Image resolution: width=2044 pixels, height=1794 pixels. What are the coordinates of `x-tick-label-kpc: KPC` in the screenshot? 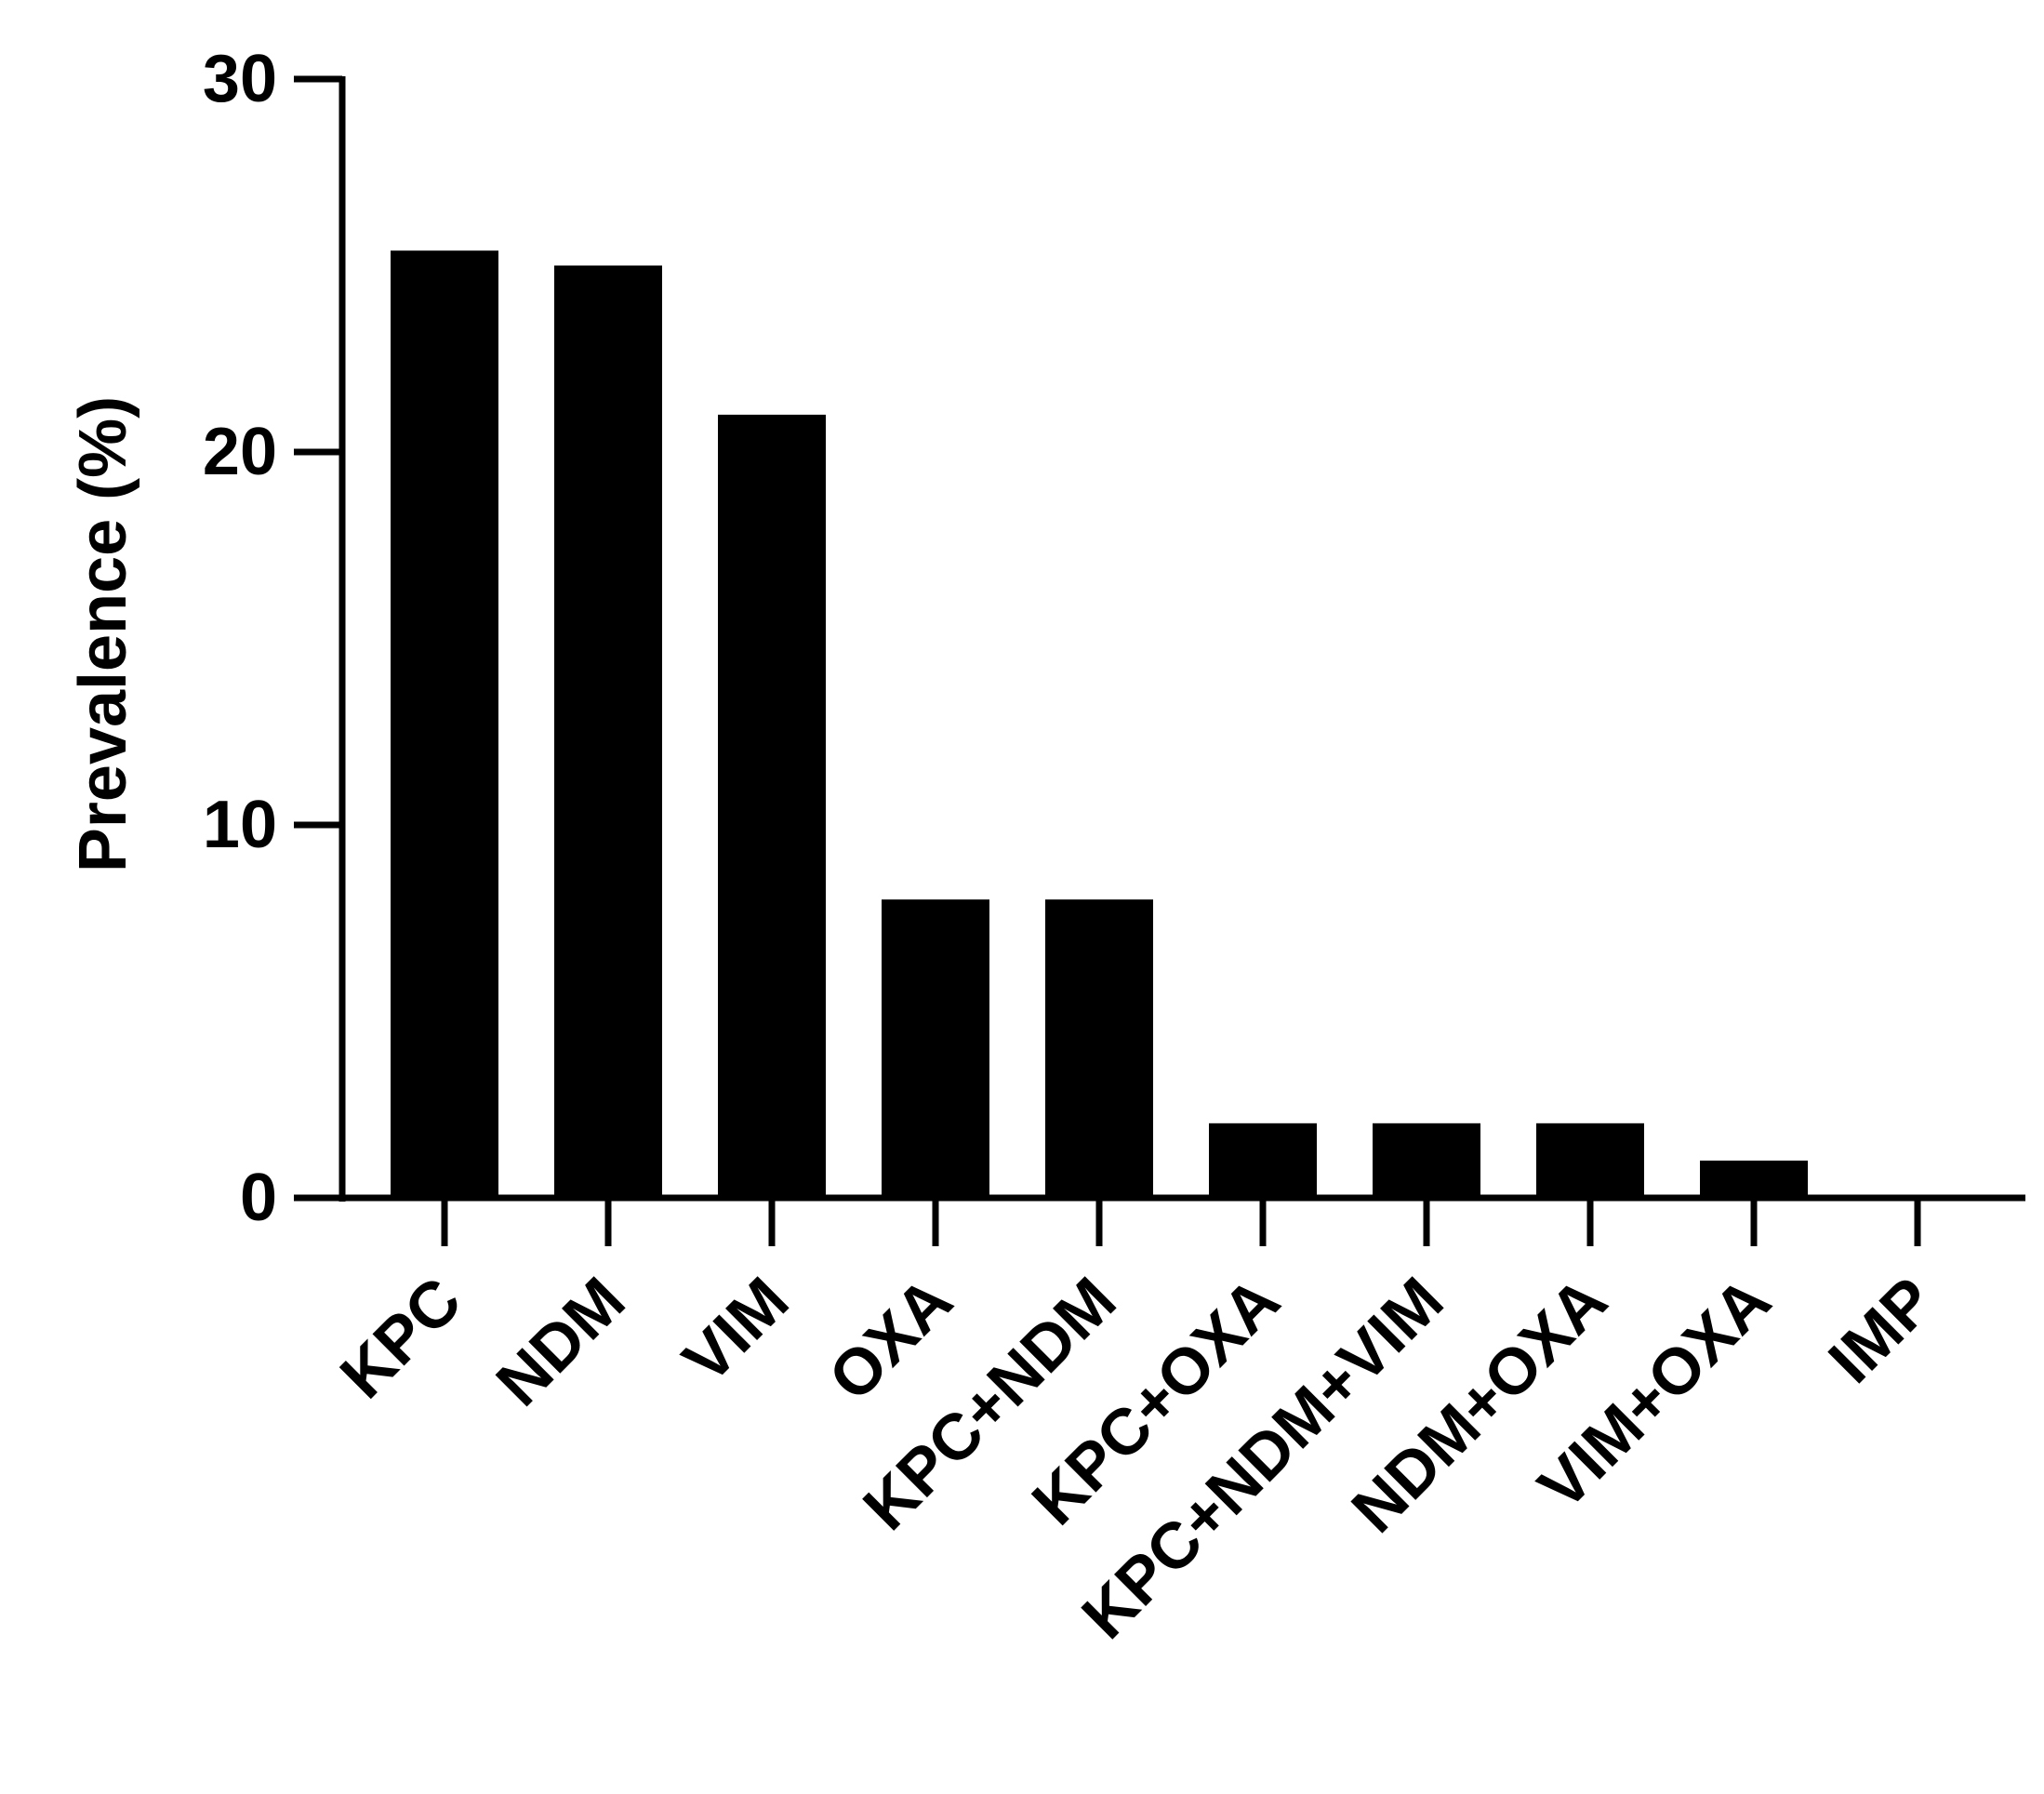 It's located at (400, 1337).